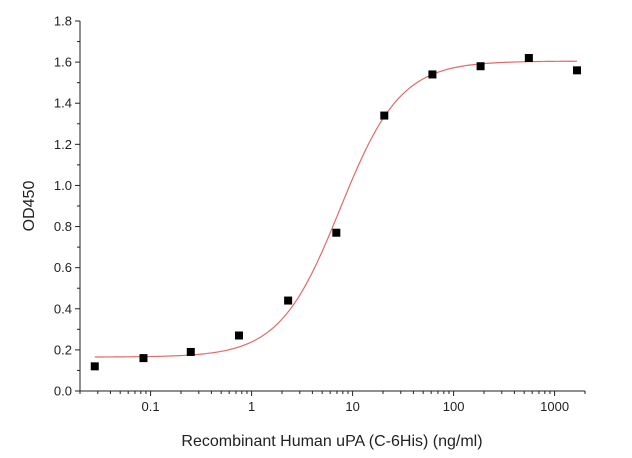  I want to click on y-tick-label: 1.6, so click(63, 62).